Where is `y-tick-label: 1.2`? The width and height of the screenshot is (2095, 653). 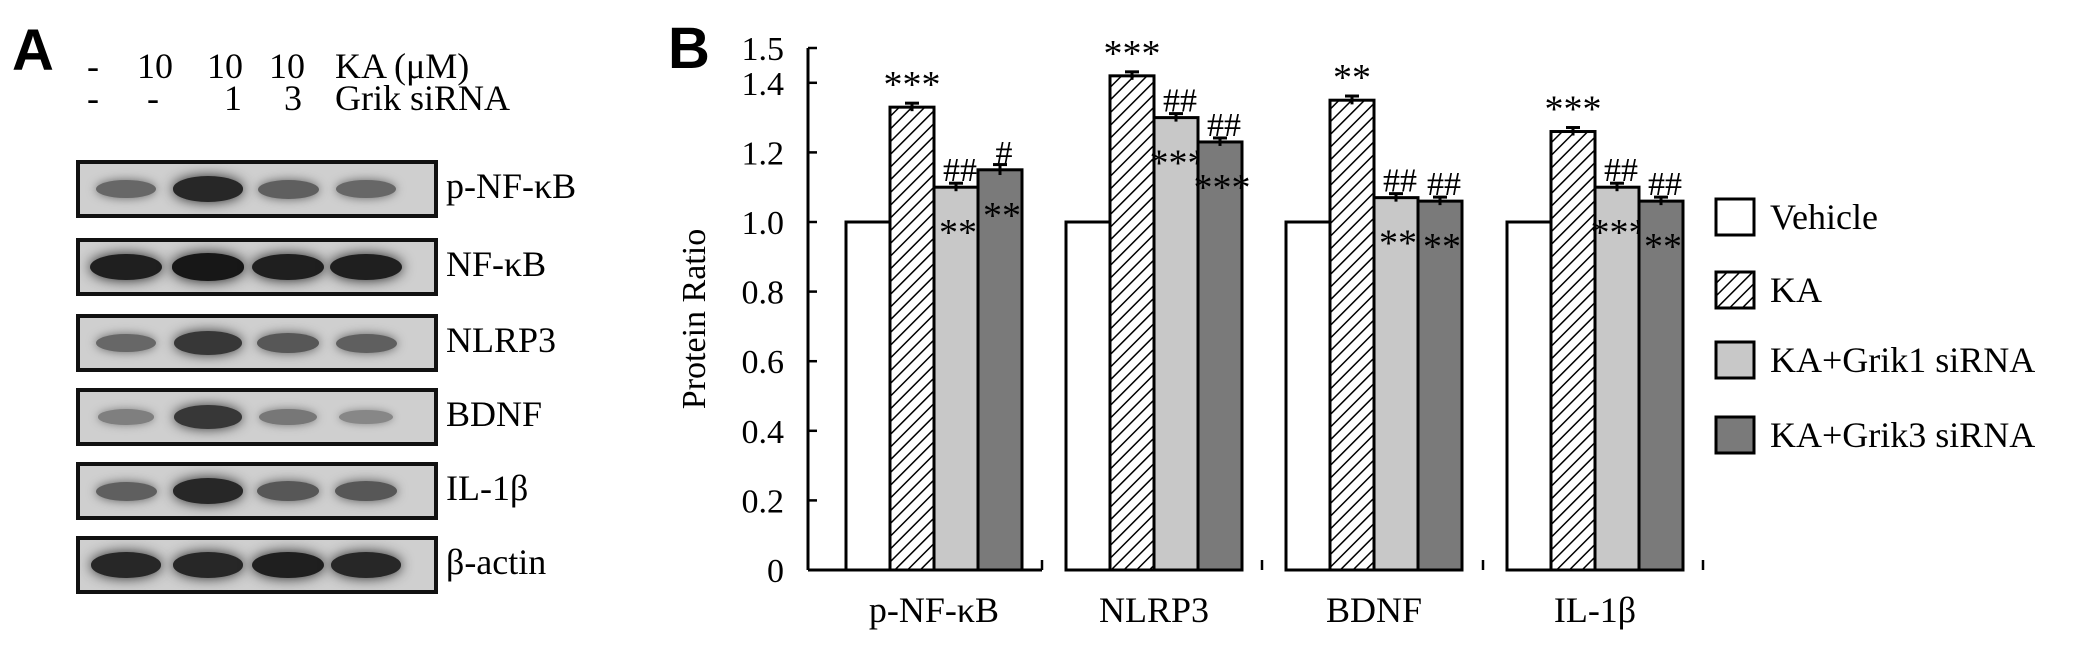
y-tick-label: 1.2 is located at coordinates (763, 153).